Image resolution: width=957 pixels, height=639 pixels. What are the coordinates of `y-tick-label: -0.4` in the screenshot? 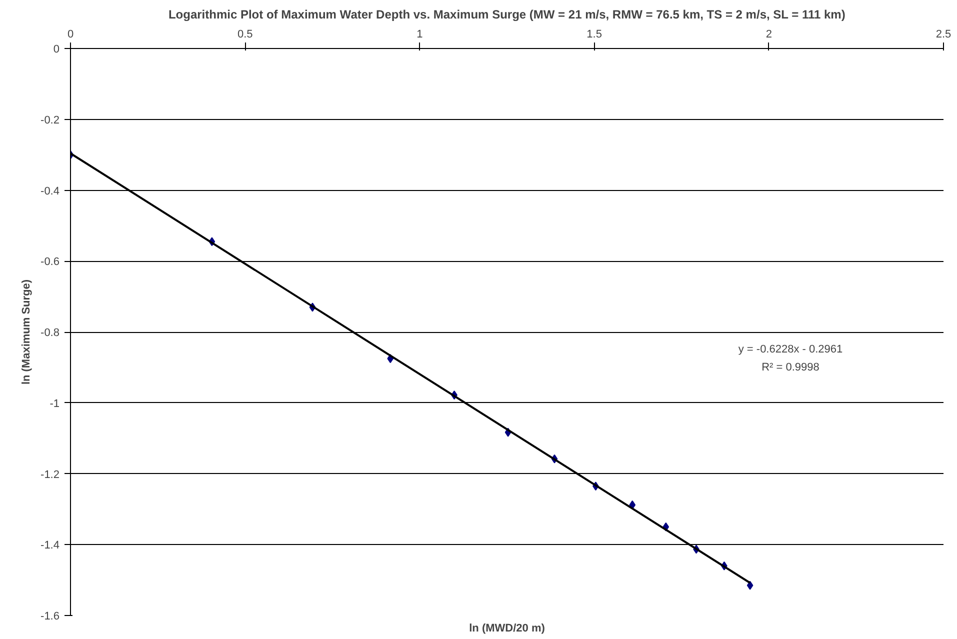 It's located at (50, 191).